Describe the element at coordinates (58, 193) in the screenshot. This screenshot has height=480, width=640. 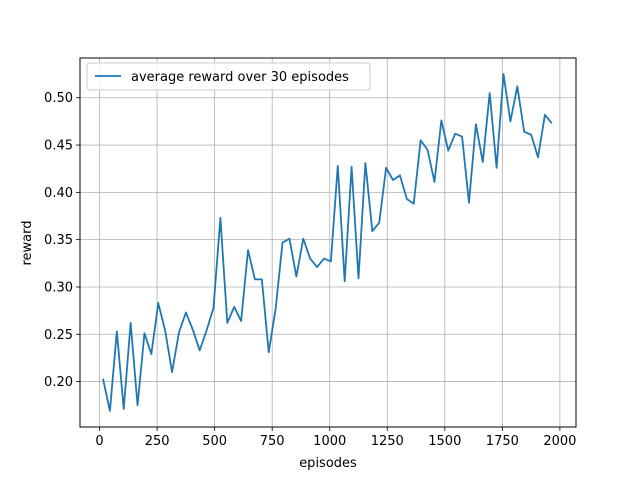
I see `y-tick-label: 0.40` at that location.